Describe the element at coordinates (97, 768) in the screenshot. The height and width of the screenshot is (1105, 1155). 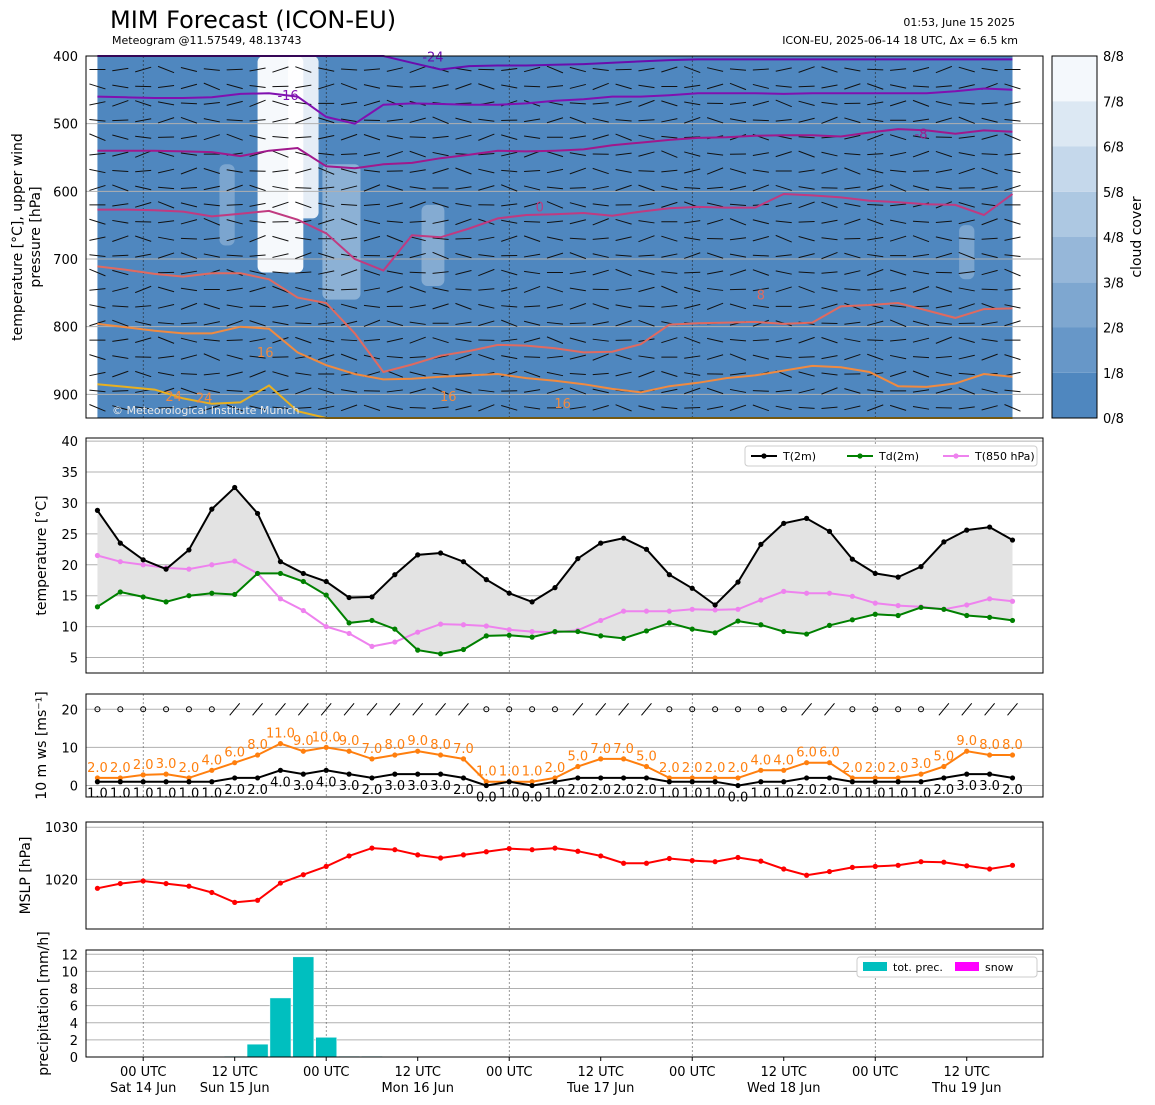
I see `gust-label: 2.0` at that location.